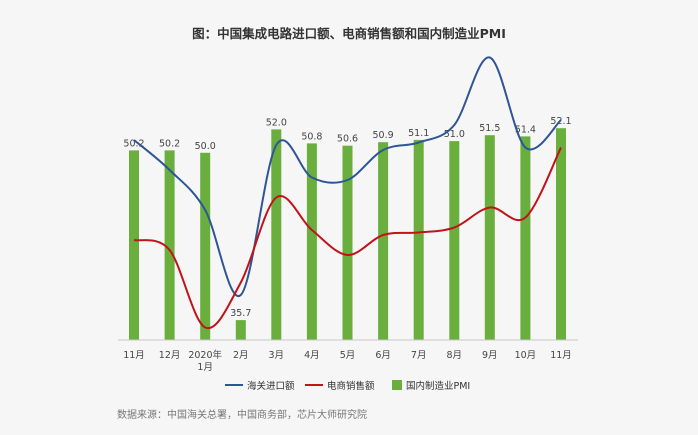  Describe the element at coordinates (241, 355) in the screenshot. I see `x-tick-label: 2月` at that location.